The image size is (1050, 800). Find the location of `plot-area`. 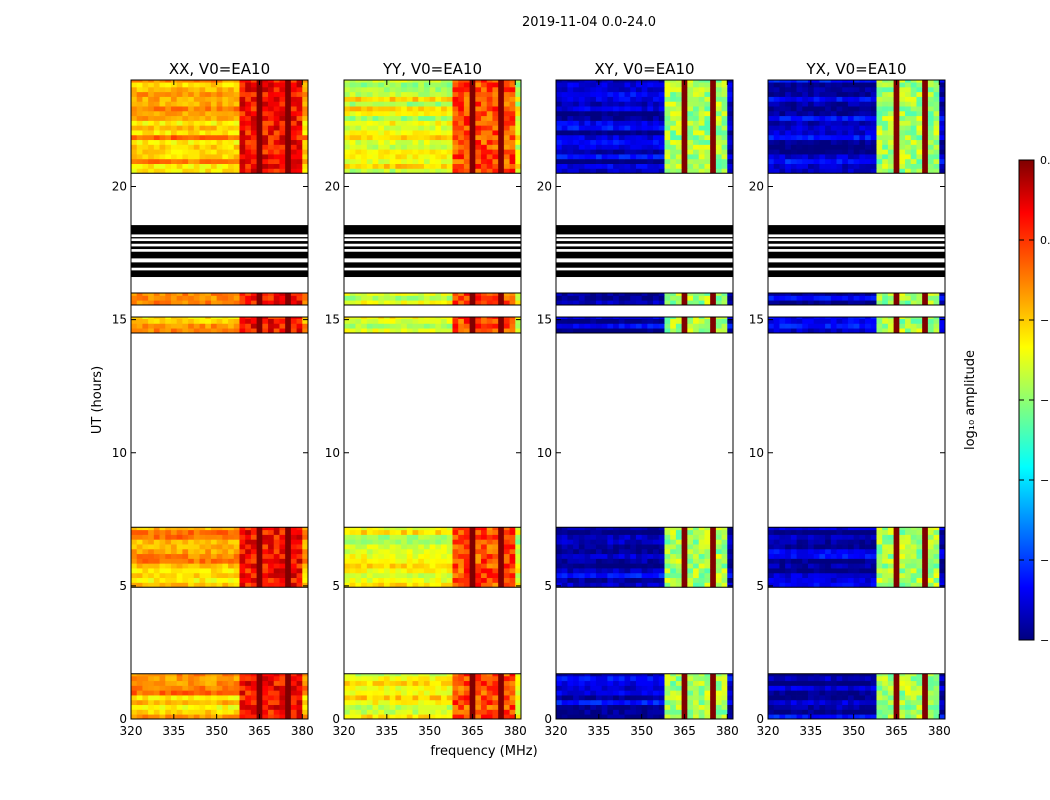

plot-area is located at coordinates (644, 399).